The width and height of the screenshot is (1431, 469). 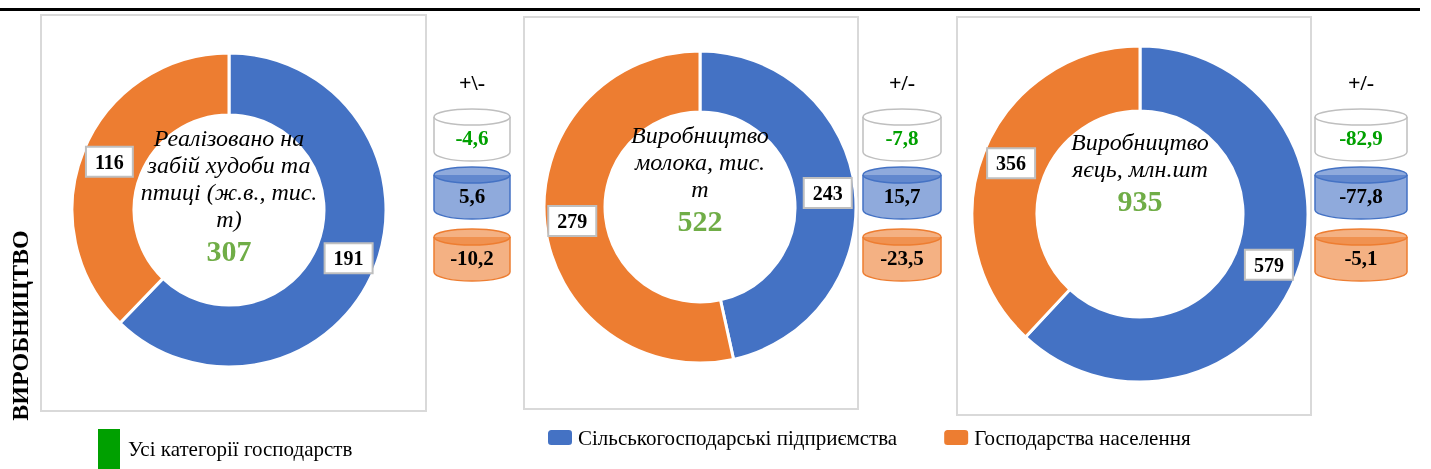 I want to click on text: -82,9, so click(x=1361, y=138).